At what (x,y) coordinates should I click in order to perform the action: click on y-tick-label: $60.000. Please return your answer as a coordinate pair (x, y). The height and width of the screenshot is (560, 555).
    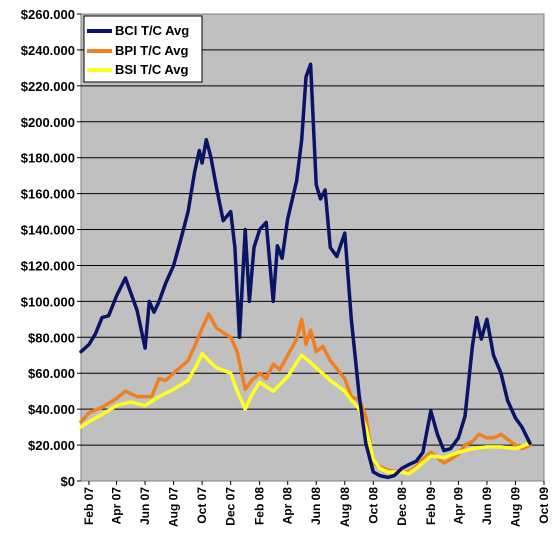
    Looking at the image, I should click on (51, 373).